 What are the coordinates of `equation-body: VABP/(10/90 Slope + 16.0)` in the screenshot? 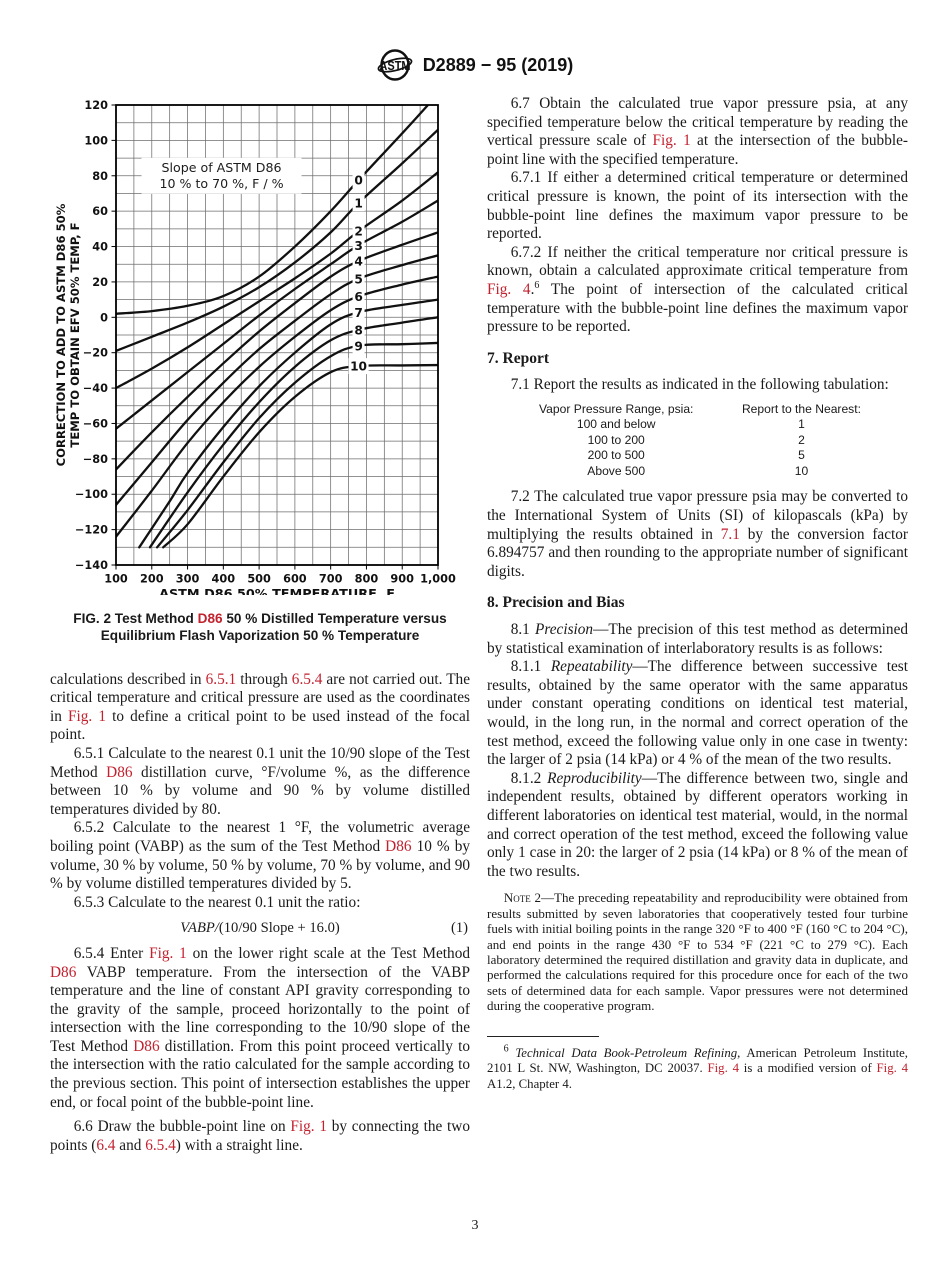 It's located at (260, 928).